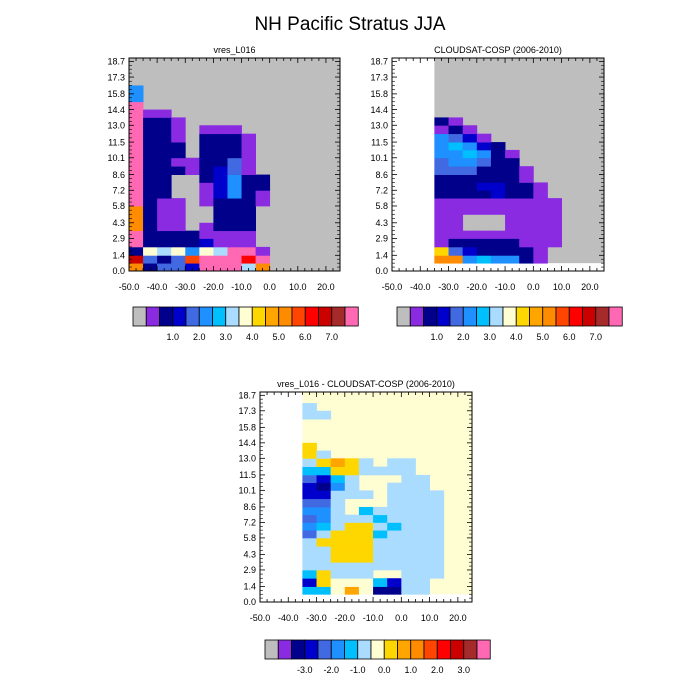 This screenshot has width=700, height=700. Describe the element at coordinates (498, 164) in the screenshot. I see `plot-area` at that location.